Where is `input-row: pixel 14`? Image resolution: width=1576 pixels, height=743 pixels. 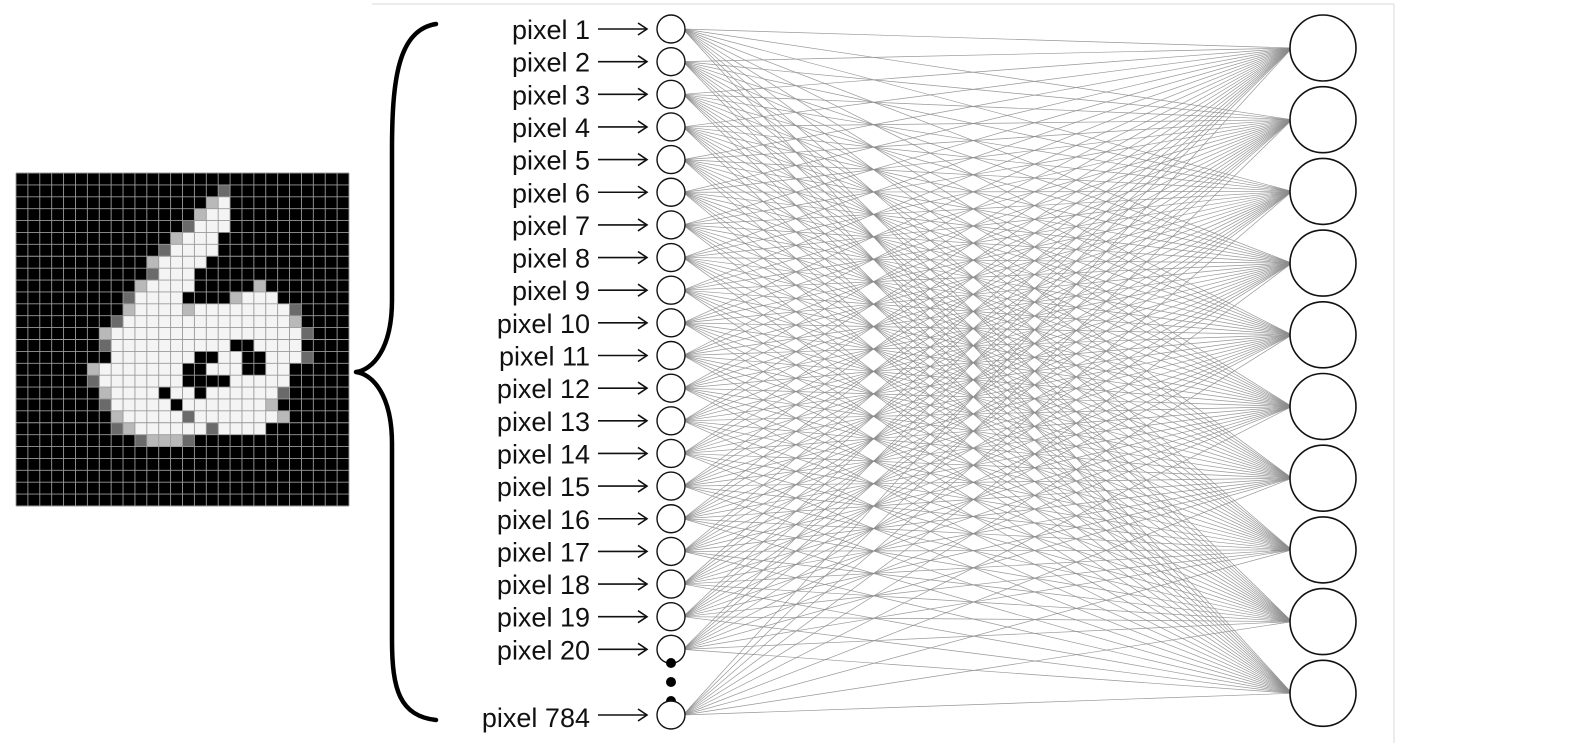
input-row: pixel 14 is located at coordinates (591, 453).